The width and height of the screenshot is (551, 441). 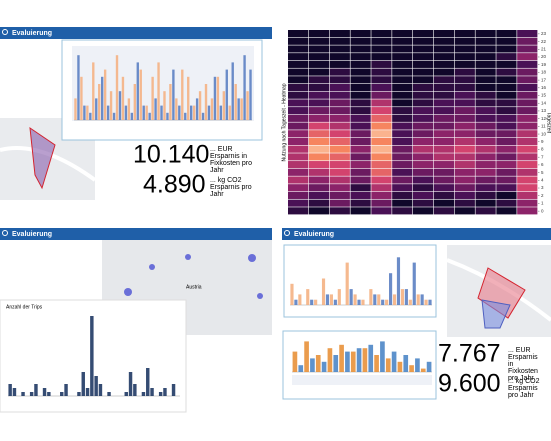 I want to click on y-tick-label: 23, so click(x=544, y=33).